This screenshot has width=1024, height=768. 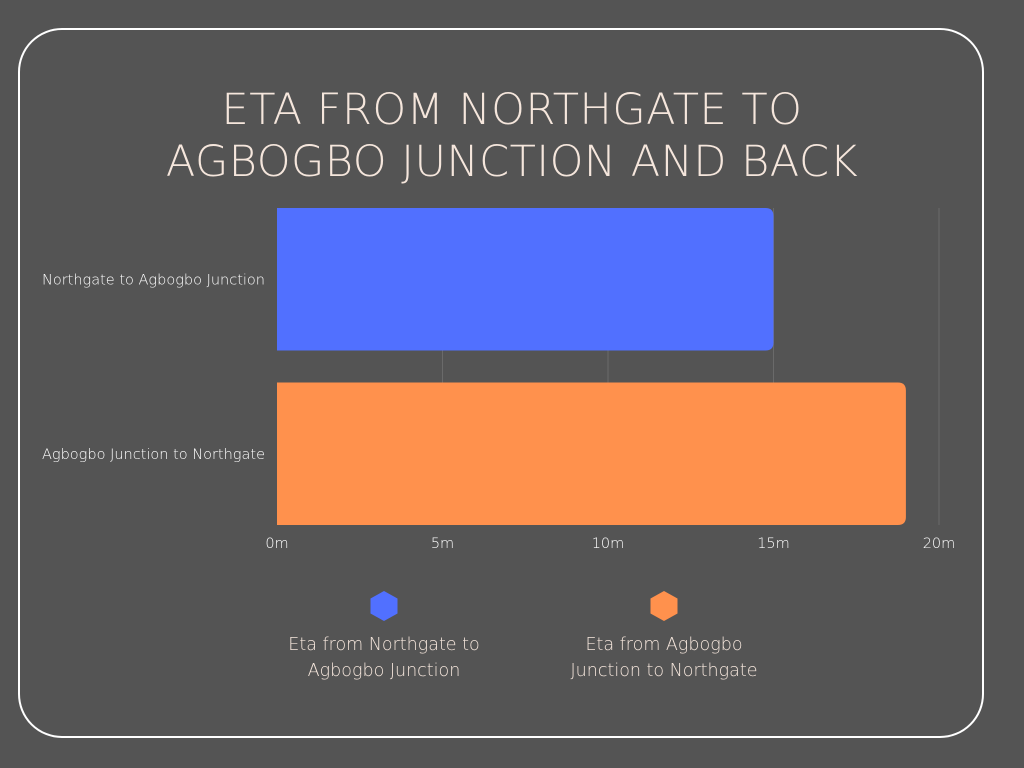 I want to click on legend-label-line: Junction to Northgate, so click(x=664, y=671).